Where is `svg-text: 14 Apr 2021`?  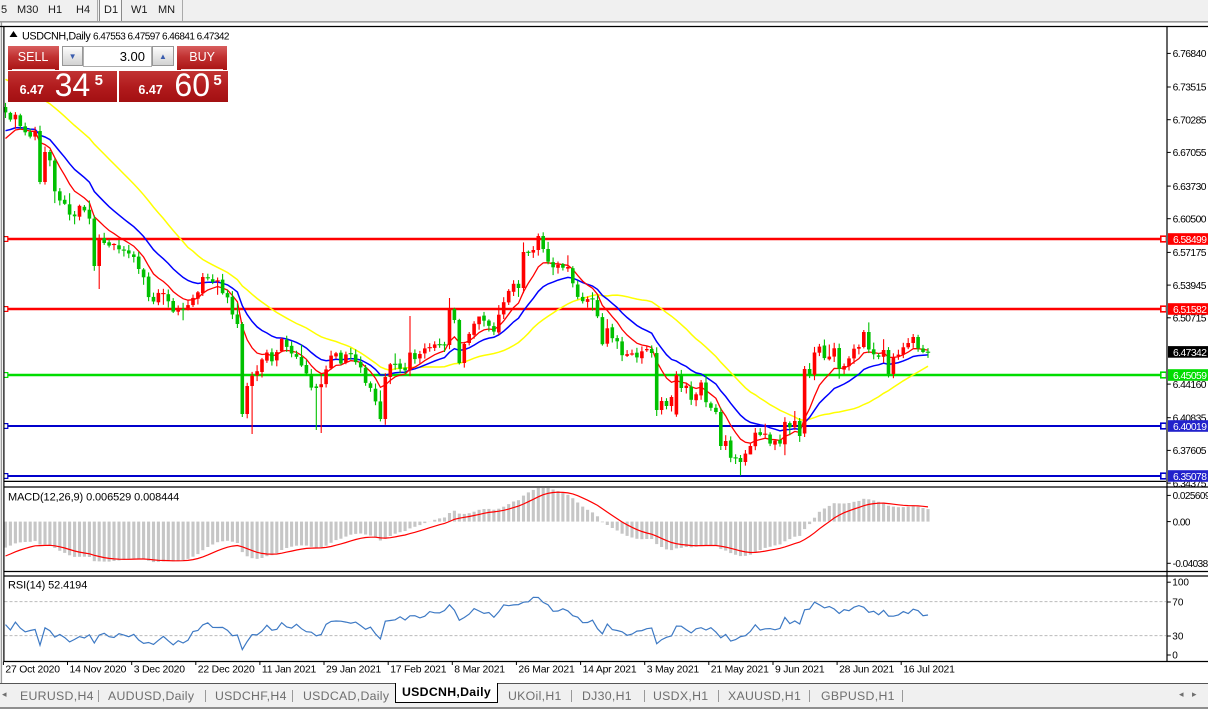
svg-text: 14 Apr 2021 is located at coordinates (610, 670).